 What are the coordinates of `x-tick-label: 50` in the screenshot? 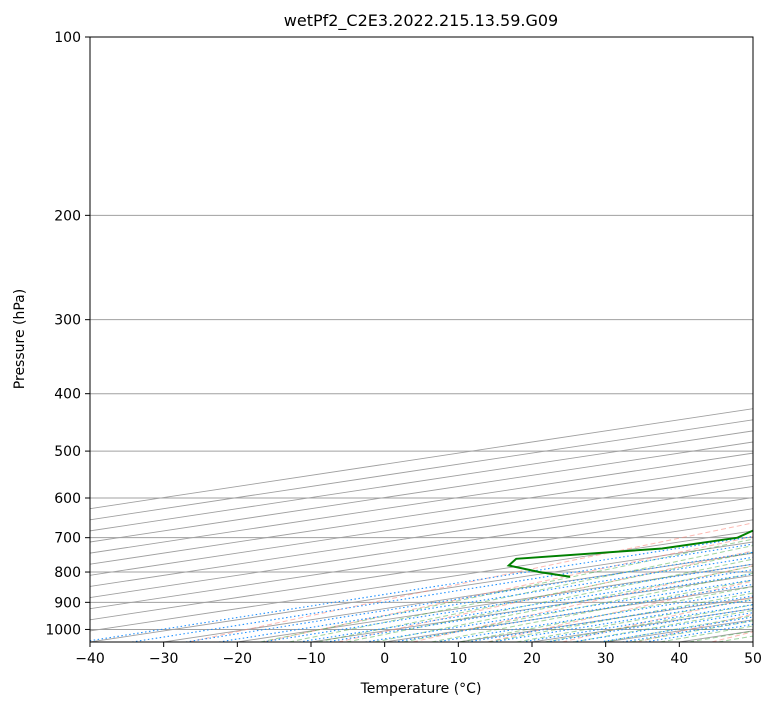 It's located at (753, 659).